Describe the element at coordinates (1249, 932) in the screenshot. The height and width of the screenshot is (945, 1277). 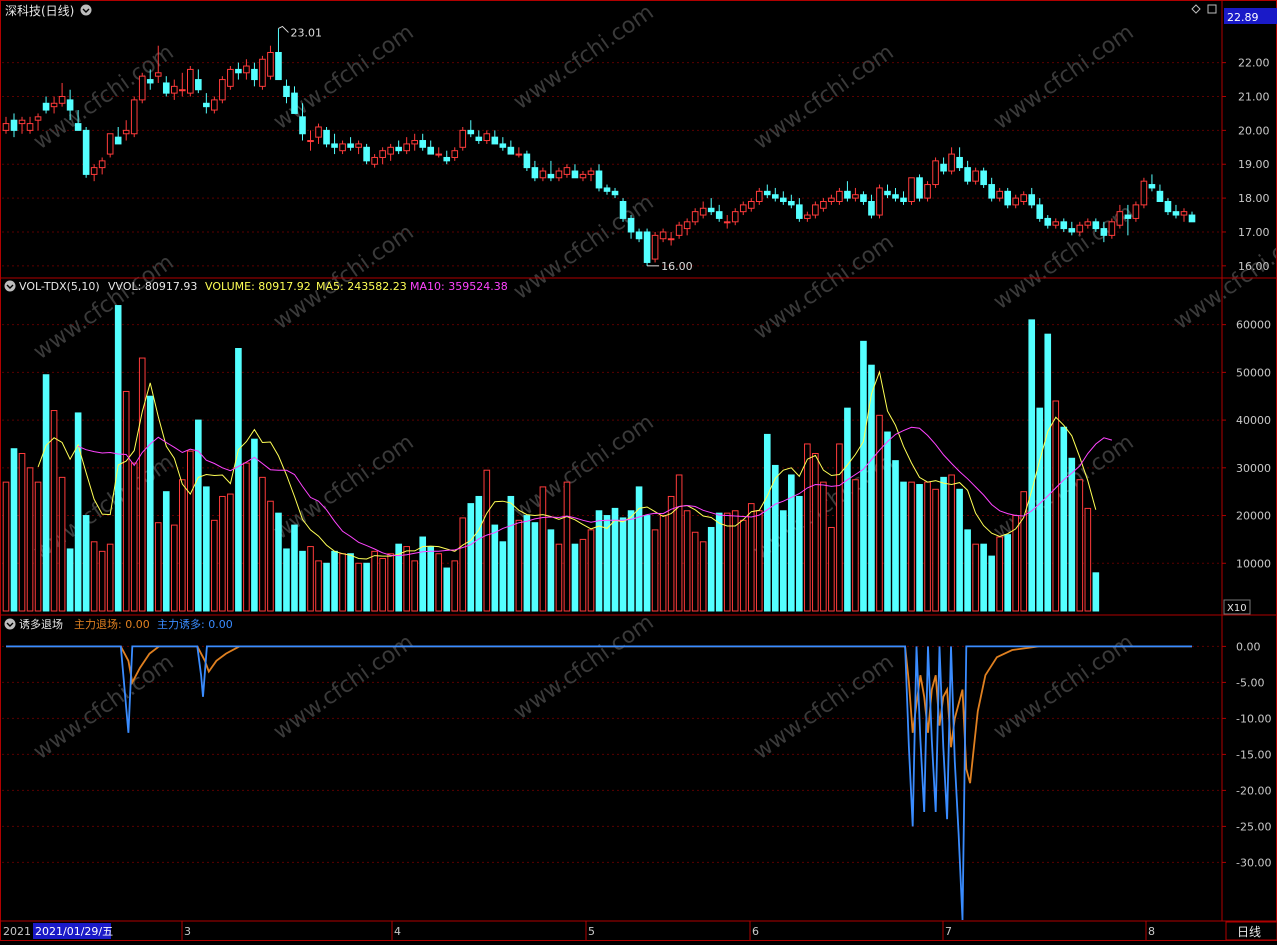
I see `period-button: 日线` at that location.